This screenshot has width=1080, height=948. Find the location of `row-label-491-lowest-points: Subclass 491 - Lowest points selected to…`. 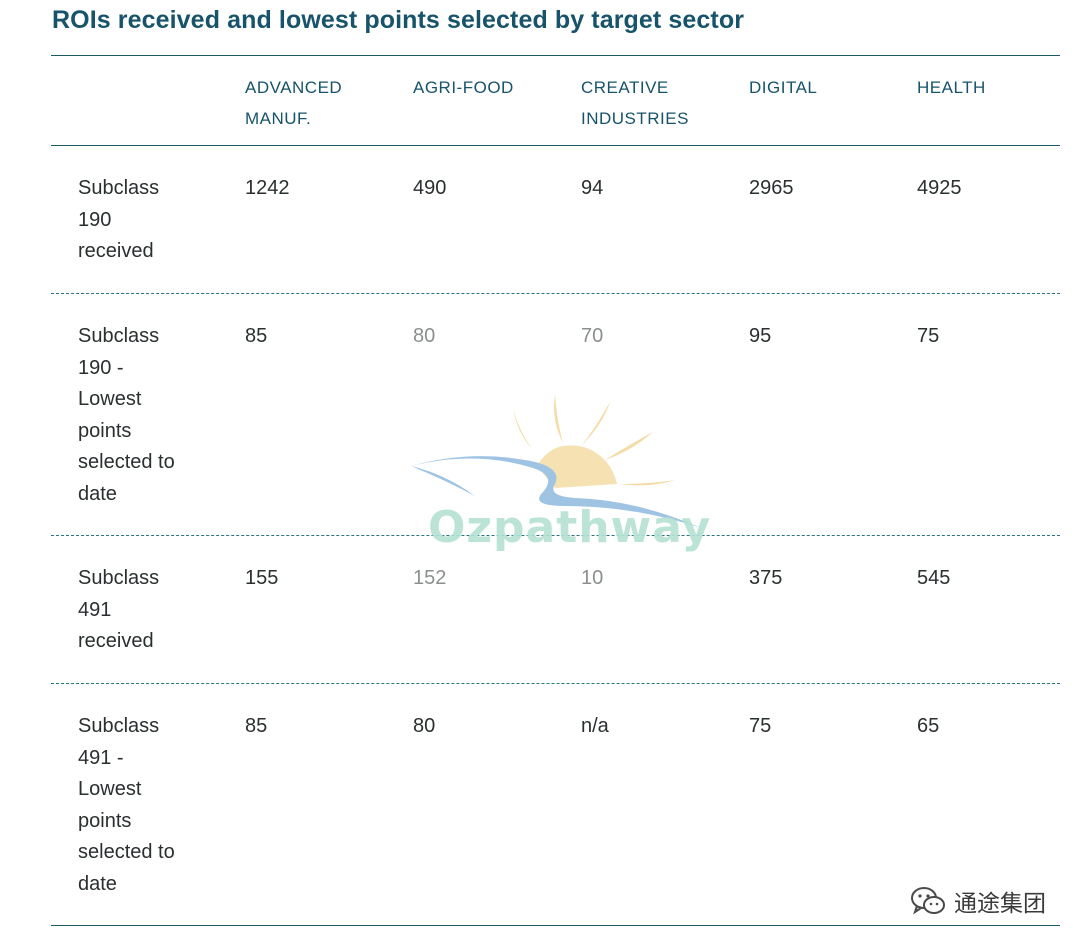

row-label-491-lowest-points: Subclass 491 - Lowest points selected to… is located at coordinates (126, 805).